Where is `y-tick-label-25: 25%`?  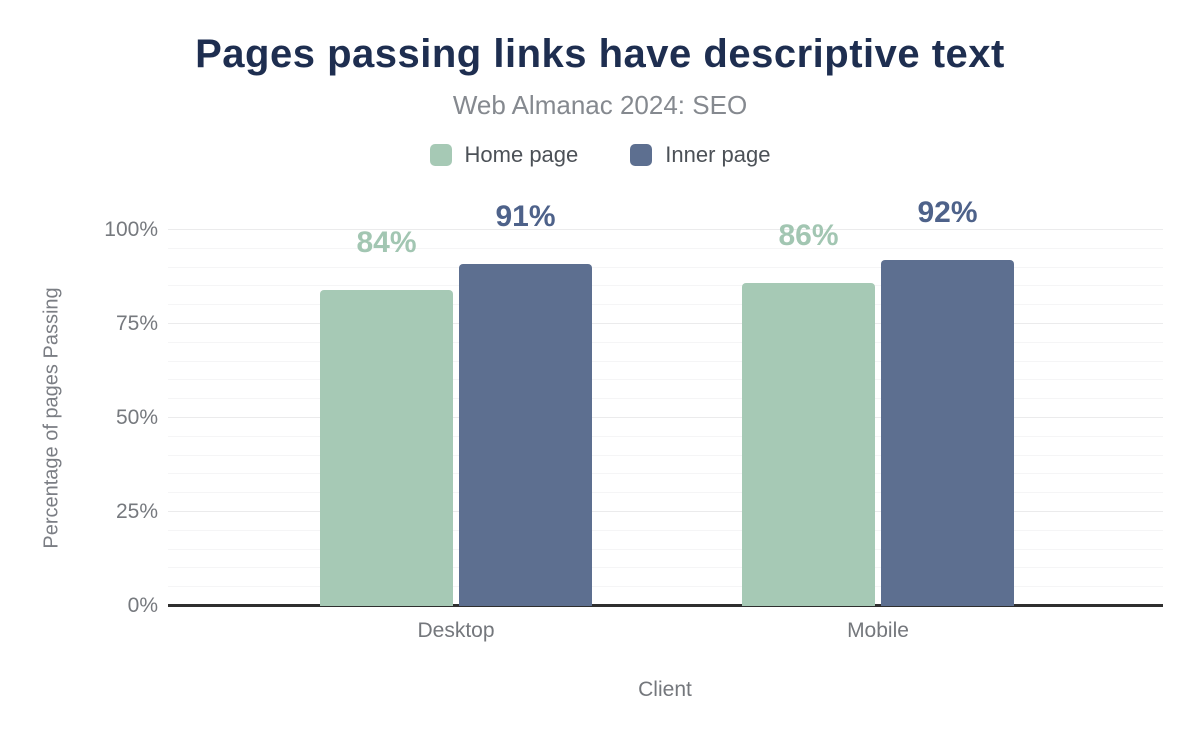 y-tick-label-25: 25% is located at coordinates (136, 511).